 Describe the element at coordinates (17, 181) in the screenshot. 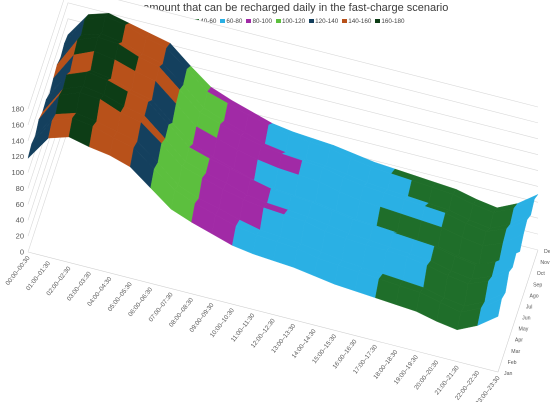

I see `z-axis: 0 20 40 60 80 100 120 140 160 180` at that location.